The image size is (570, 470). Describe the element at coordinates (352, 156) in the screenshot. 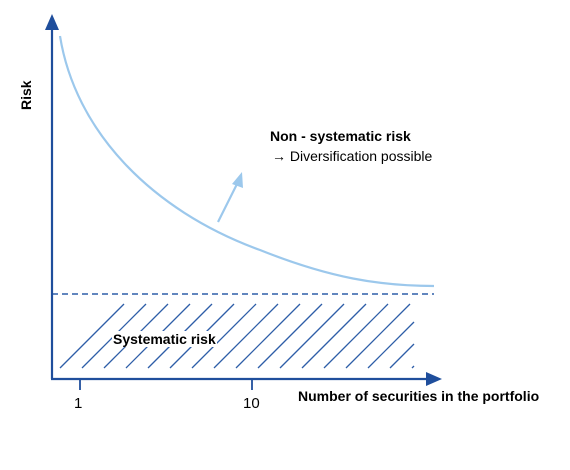

I see `diversification-possible-label: → Diversification possible` at that location.